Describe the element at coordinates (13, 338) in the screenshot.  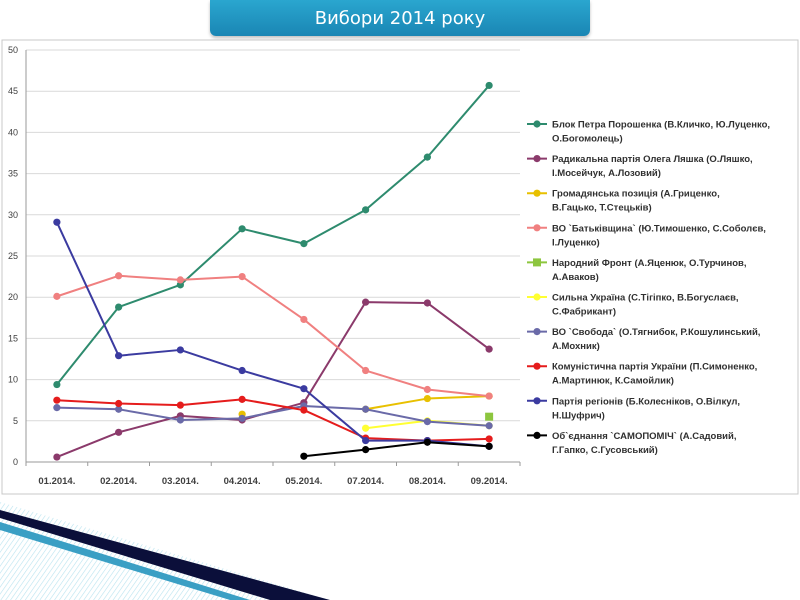
I see `y-tick-label: 15` at that location.